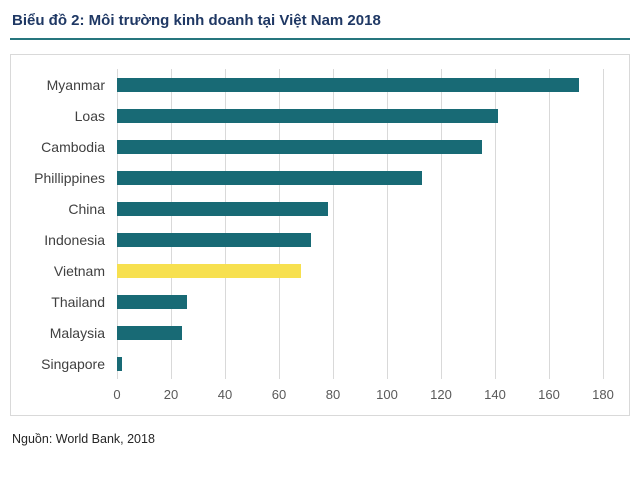 This screenshot has height=480, width=640. What do you see at coordinates (225, 394) in the screenshot?
I see `x-tick-label: 40` at bounding box center [225, 394].